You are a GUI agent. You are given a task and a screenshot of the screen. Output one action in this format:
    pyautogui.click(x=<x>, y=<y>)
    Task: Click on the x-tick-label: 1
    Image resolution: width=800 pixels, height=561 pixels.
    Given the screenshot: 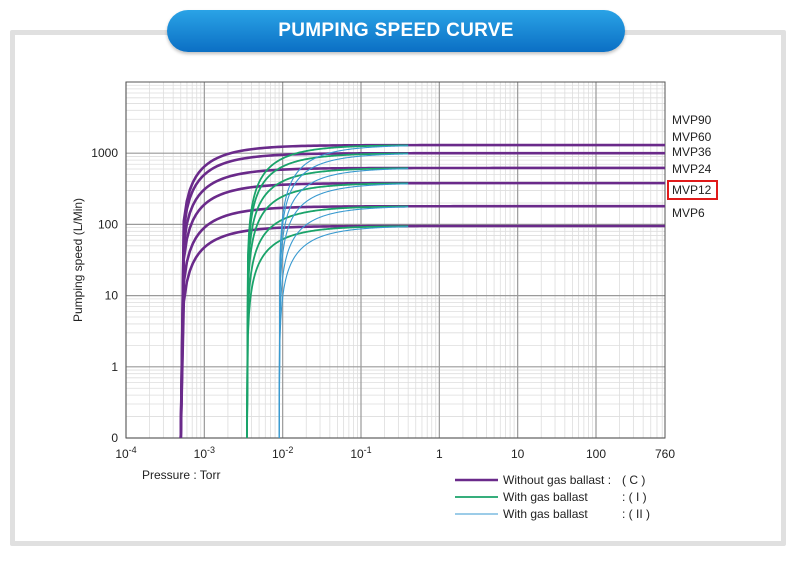 What is the action you would take?
    pyautogui.click(x=439, y=454)
    